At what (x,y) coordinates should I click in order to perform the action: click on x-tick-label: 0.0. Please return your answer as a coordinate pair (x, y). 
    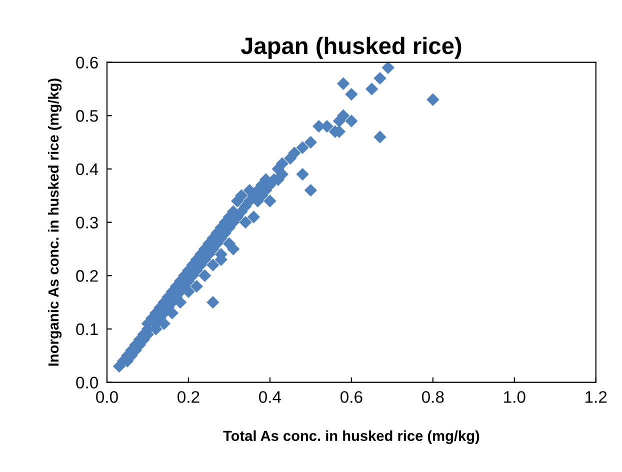
    Looking at the image, I should click on (107, 397).